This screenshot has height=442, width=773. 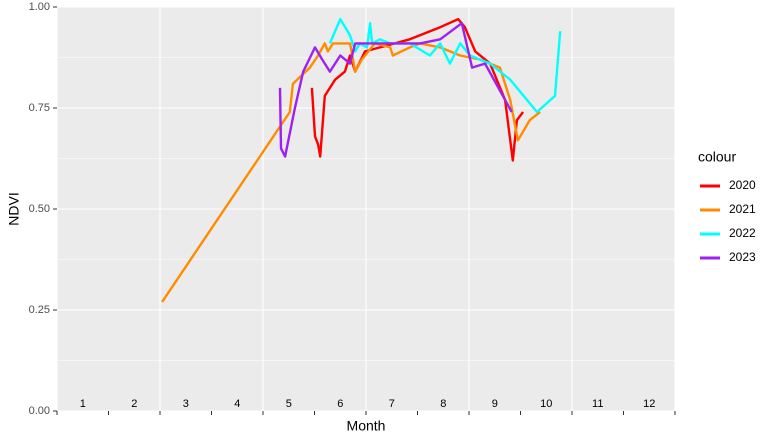 I want to click on legend-text: 2020, so click(x=742, y=185).